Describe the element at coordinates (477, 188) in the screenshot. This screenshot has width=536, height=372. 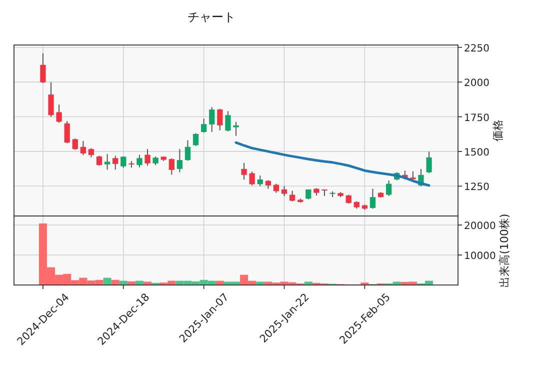
I see `y-tick-label: 1250` at that location.